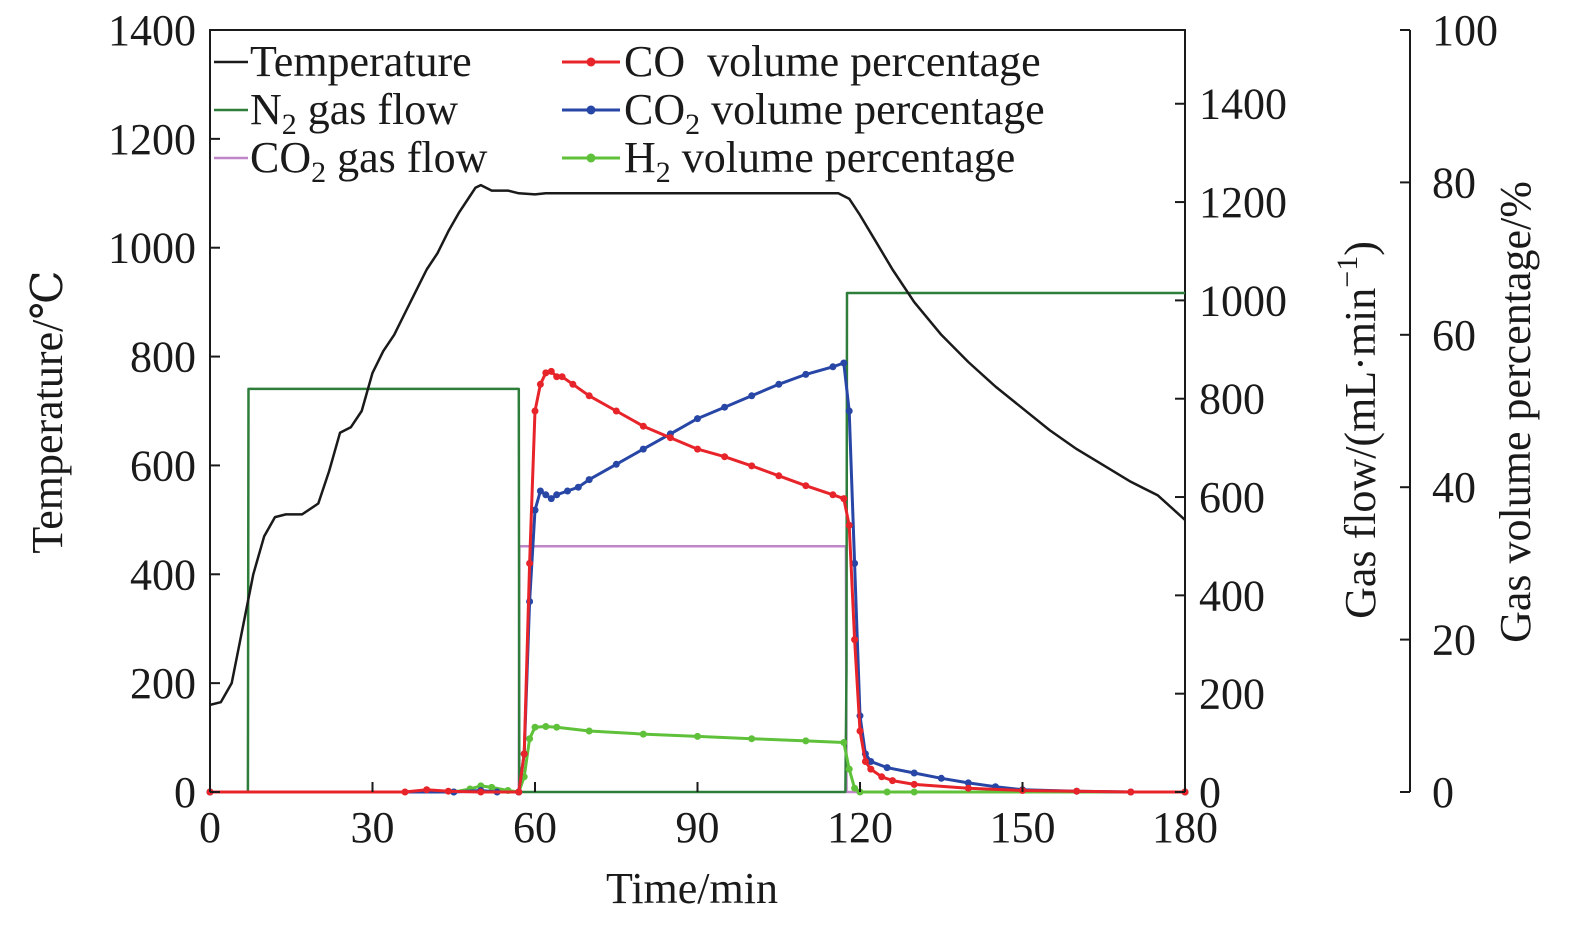 The width and height of the screenshot is (1575, 926). What do you see at coordinates (872, 109) in the screenshot?
I see `legend-co2-pct-post: volume percentage` at bounding box center [872, 109].